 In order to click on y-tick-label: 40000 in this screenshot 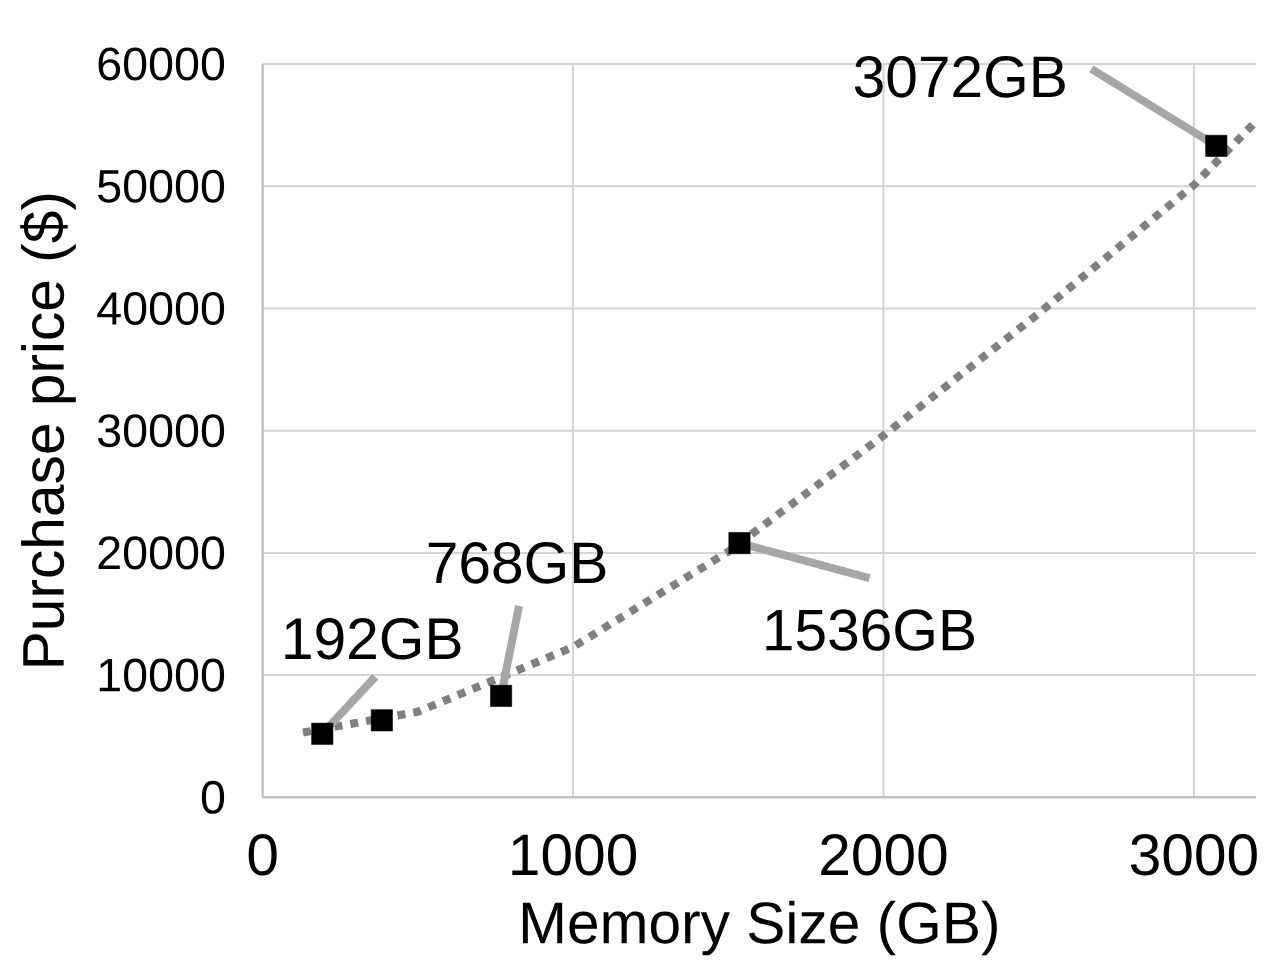, I will do `click(161, 308)`.